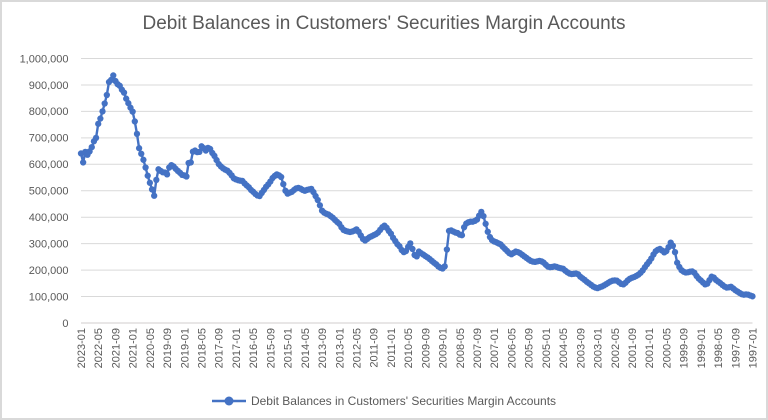 Image resolution: width=768 pixels, height=420 pixels. What do you see at coordinates (49, 244) in the screenshot?
I see `y-tick-label: 300,000` at bounding box center [49, 244].